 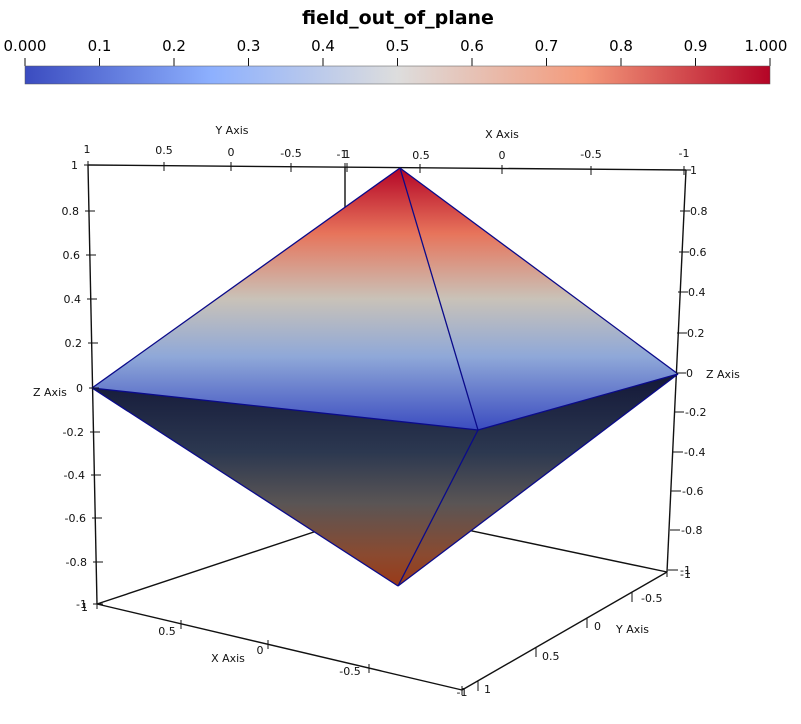 I want to click on colorbar-tick-label: 0.3, so click(x=249, y=46).